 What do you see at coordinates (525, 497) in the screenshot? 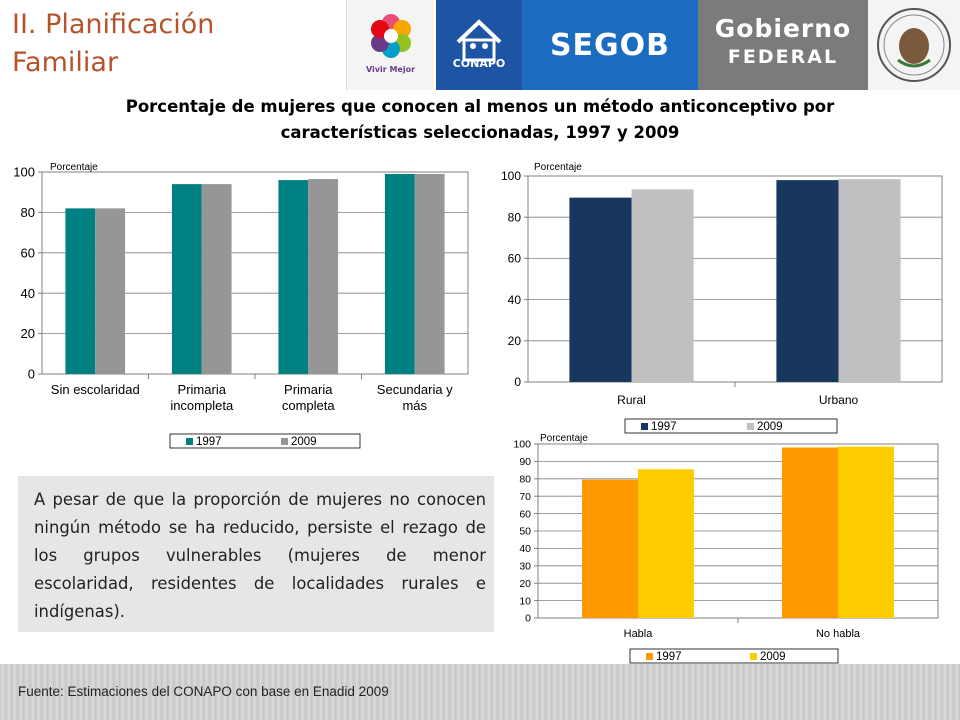
I see `y-tick-label: 70` at bounding box center [525, 497].